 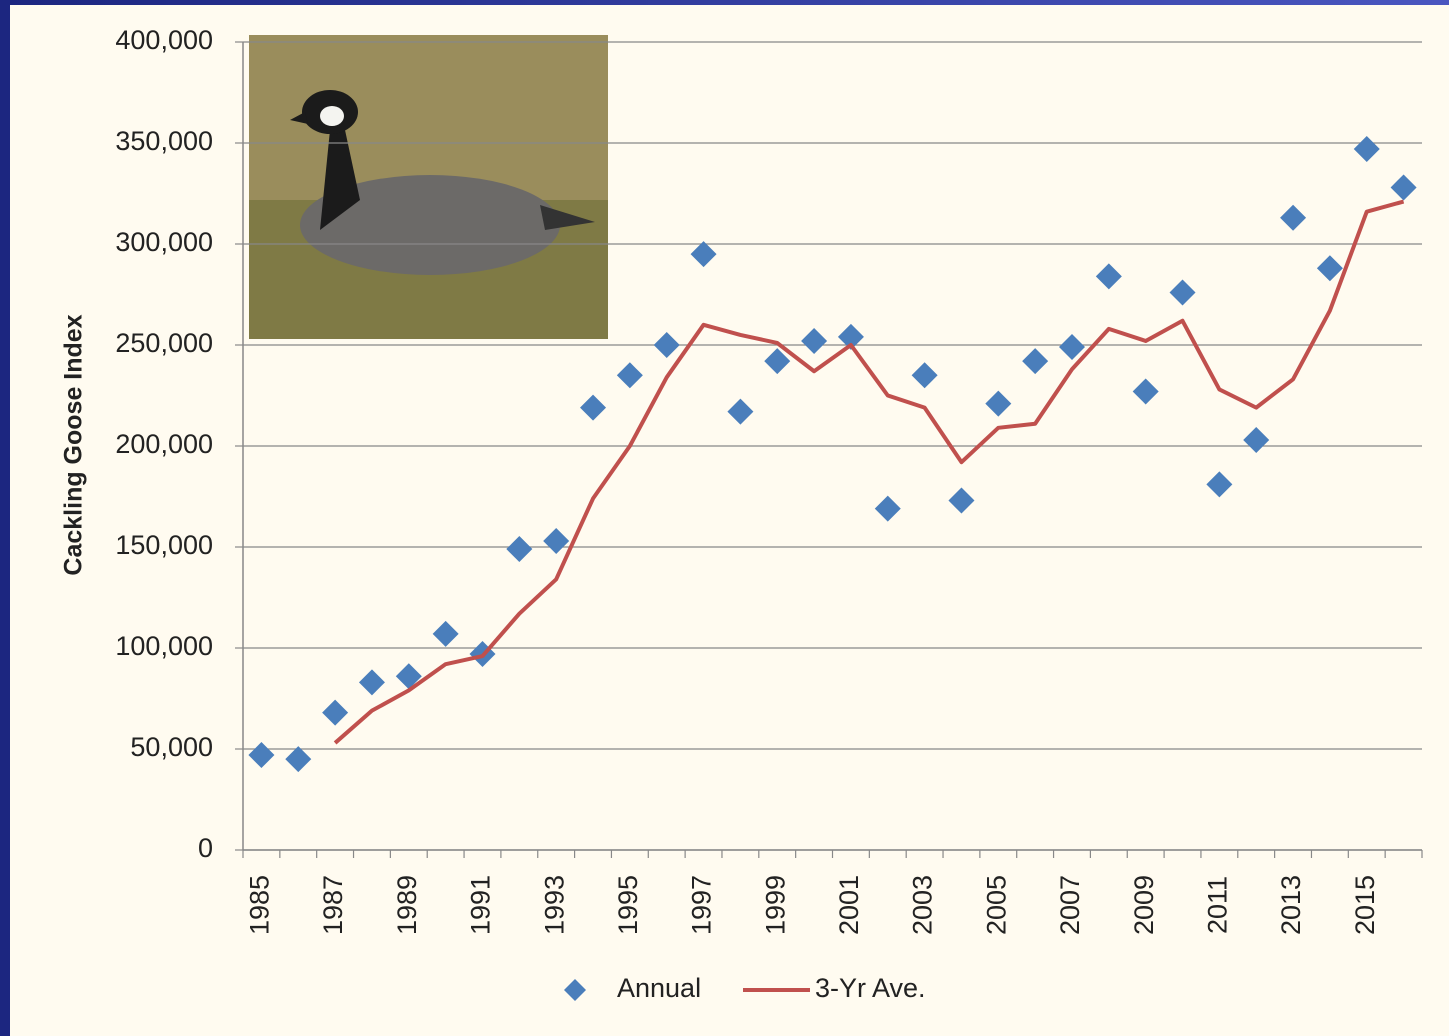 What do you see at coordinates (1365, 905) in the screenshot?
I see `x-tick-label: 2015` at bounding box center [1365, 905].